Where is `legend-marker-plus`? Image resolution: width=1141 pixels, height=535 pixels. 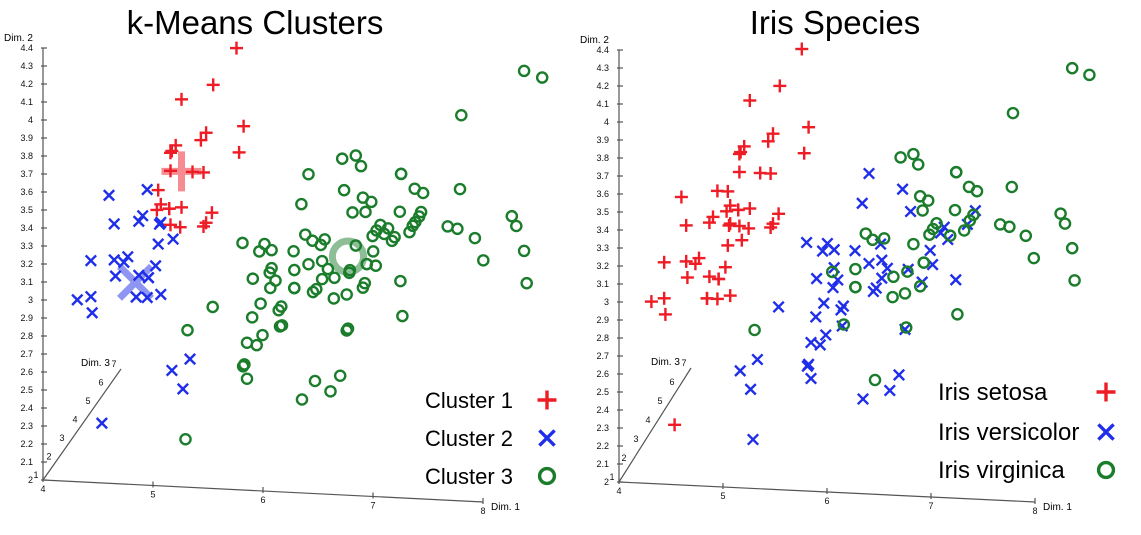 legend-marker-plus is located at coordinates (1106, 392).